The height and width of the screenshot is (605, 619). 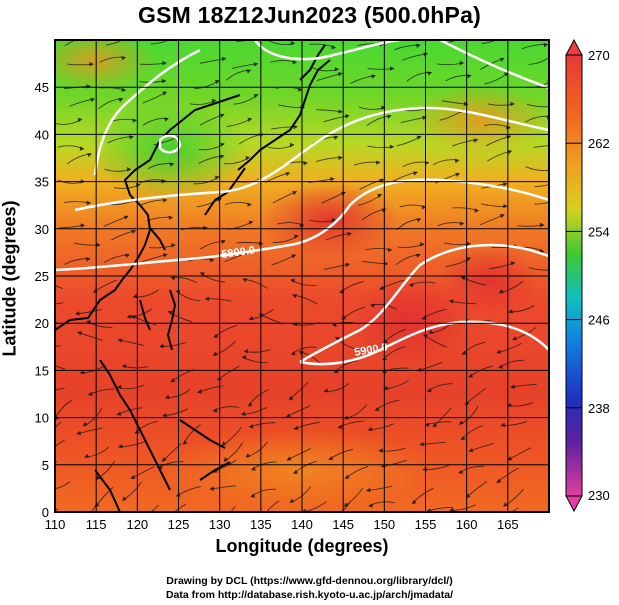 I want to click on colorbar-label: 270, so click(x=599, y=55).